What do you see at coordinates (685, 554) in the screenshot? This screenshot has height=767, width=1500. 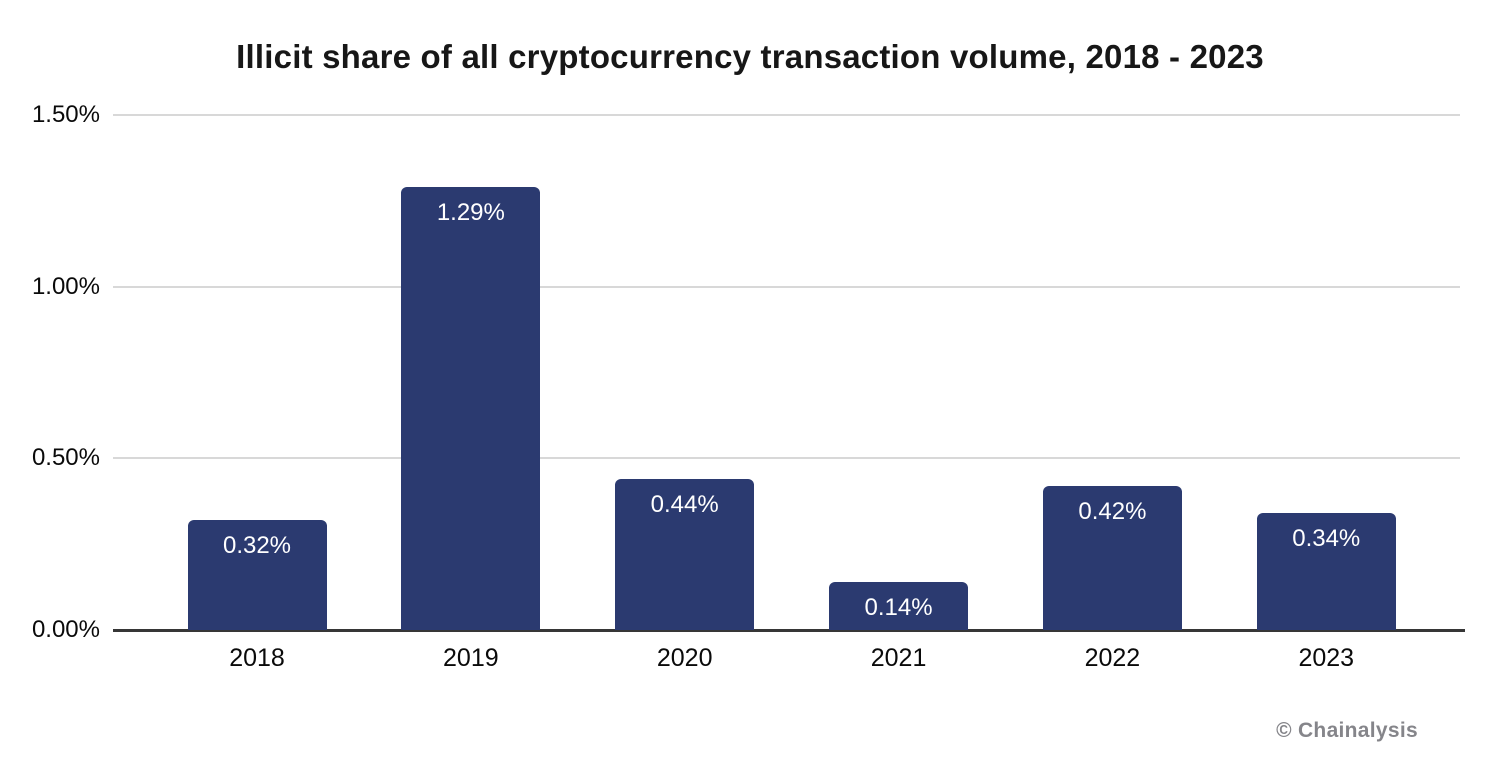 I see `bar-2020` at bounding box center [685, 554].